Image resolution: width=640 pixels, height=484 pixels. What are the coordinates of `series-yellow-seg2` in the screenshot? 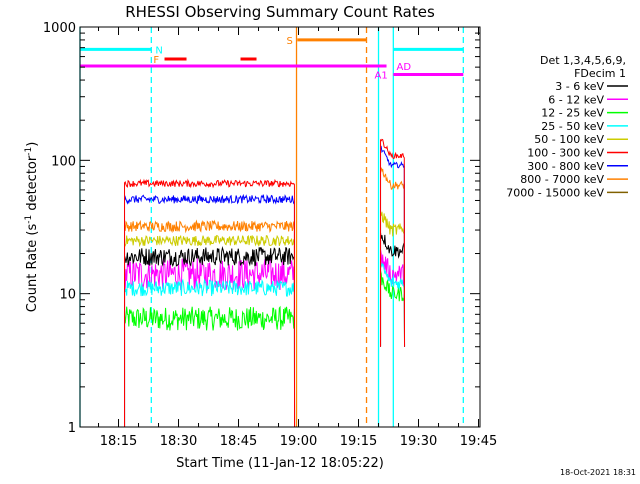 It's located at (393, 279).